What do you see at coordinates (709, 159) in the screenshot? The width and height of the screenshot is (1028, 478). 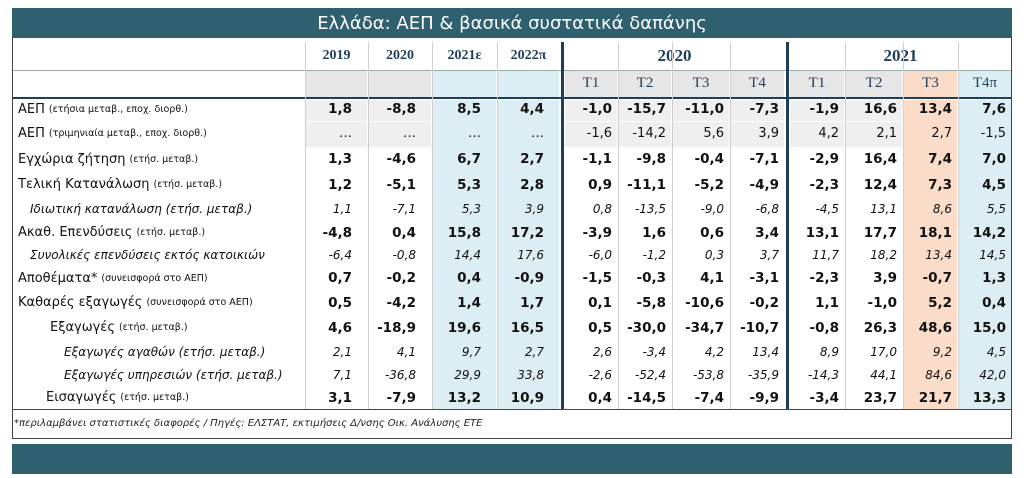 I see `value-cell: -0,4` at bounding box center [709, 159].